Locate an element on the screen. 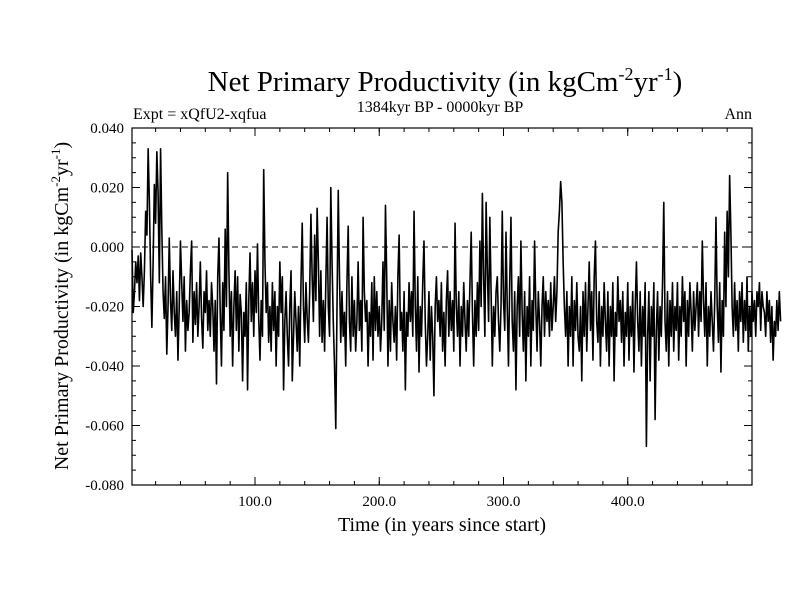 The height and width of the screenshot is (600, 800). season-label: Ann is located at coordinates (738, 114).